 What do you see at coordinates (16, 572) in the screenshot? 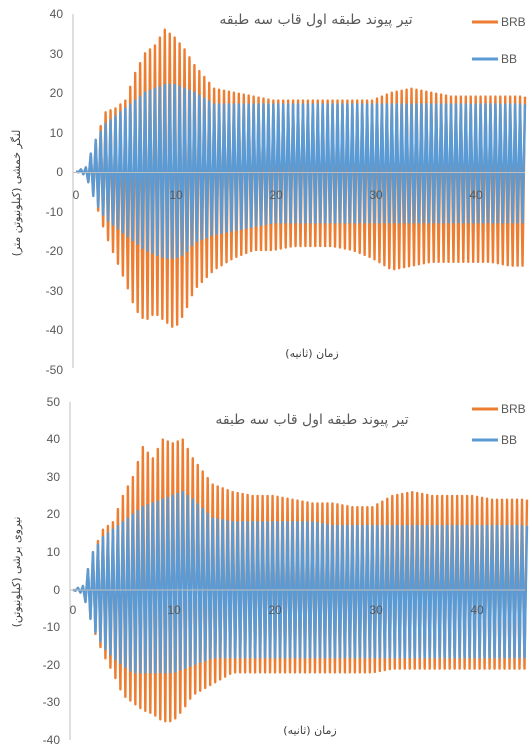
I see `y-axis-label: نیروی برشی (کیلونیوتن)` at bounding box center [16, 572].